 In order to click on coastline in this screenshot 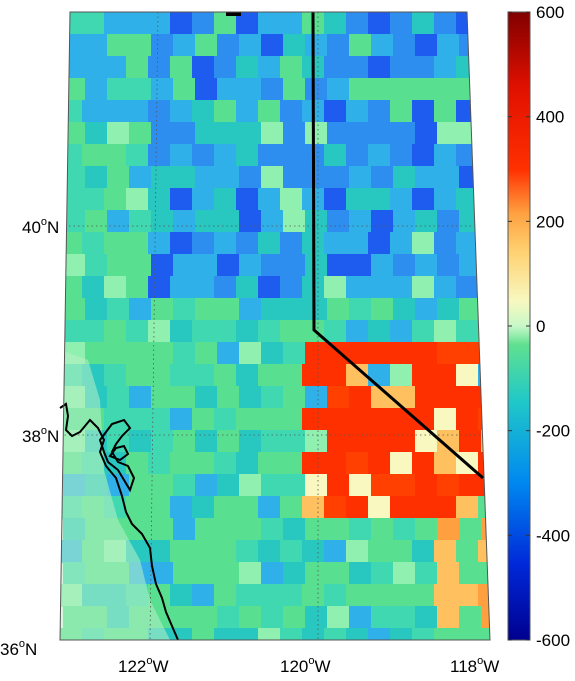, I will do `click(119, 521)`.